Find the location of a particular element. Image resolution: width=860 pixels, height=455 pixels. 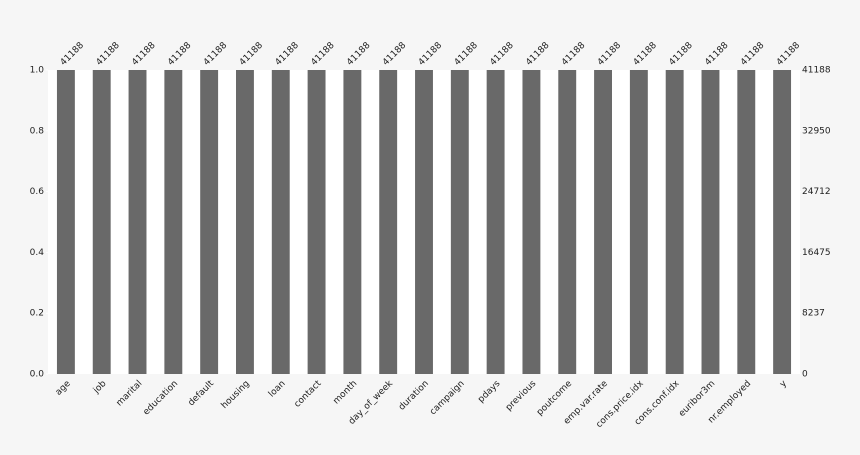

y2-tick-label: 41188 is located at coordinates (816, 71).